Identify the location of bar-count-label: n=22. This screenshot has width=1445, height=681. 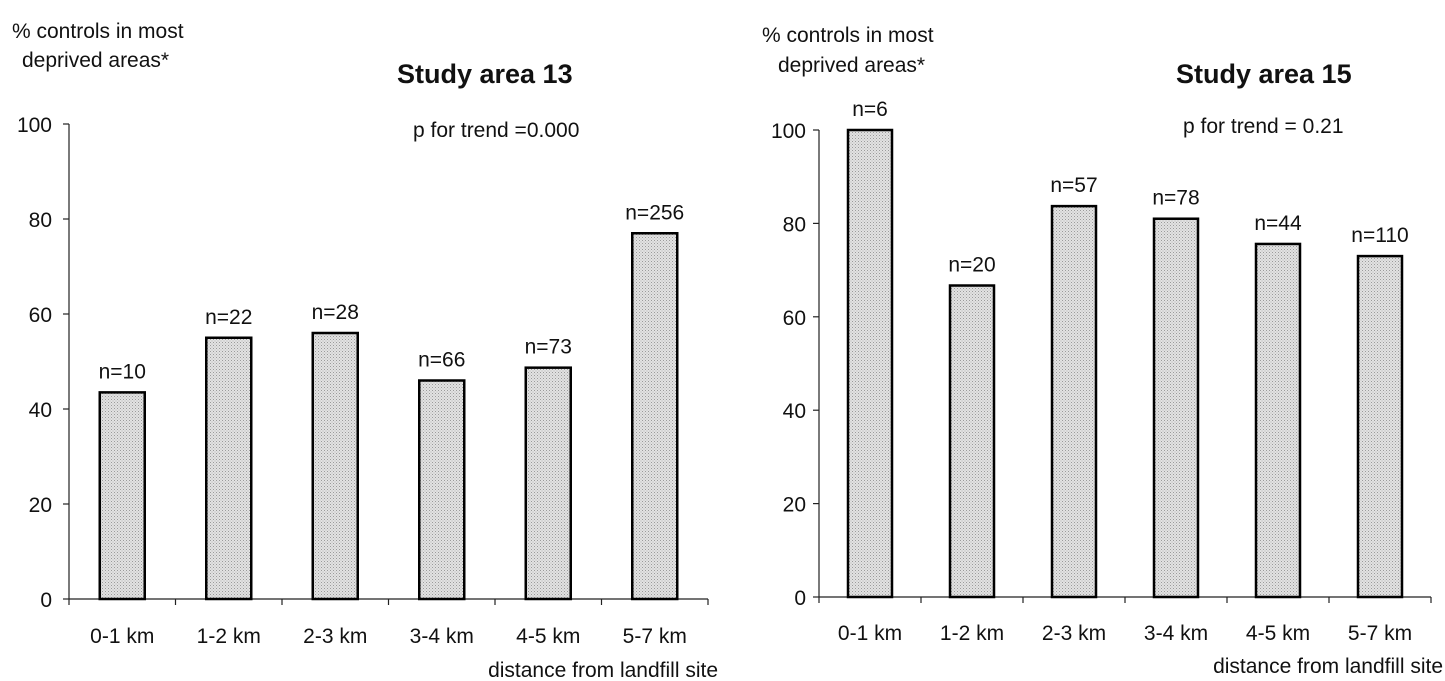
(228, 317).